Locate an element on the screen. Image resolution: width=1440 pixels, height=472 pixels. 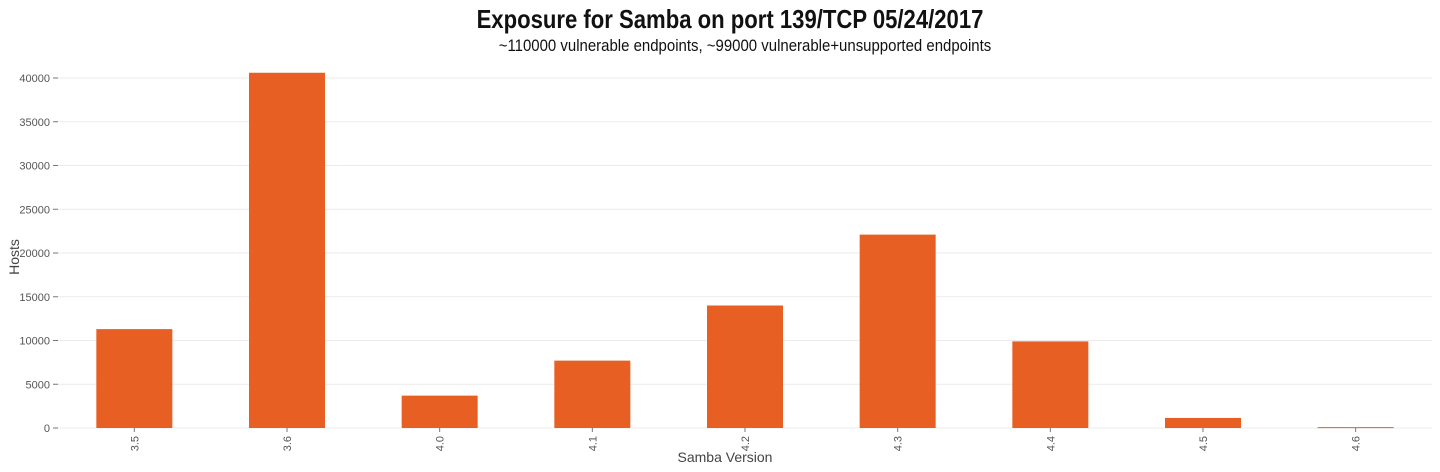
bar-4.3 is located at coordinates (897, 331).